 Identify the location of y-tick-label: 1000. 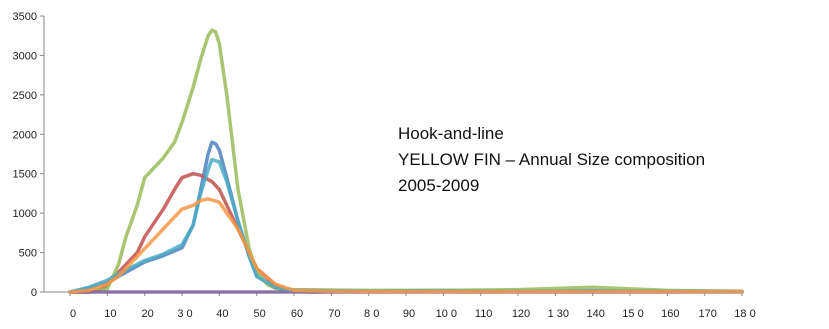
(25, 214).